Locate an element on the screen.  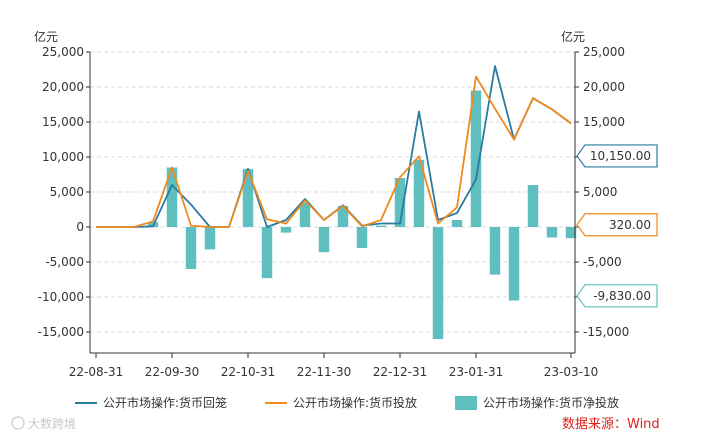
watermark: 大数跨境 is located at coordinates (43, 423).